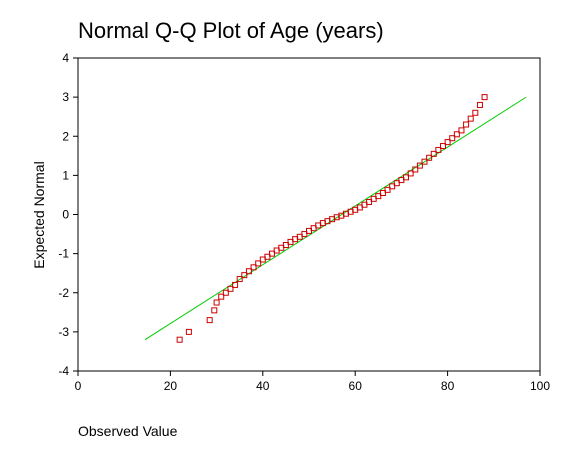  What do you see at coordinates (65, 97) in the screenshot?
I see `y-tick-label: 3` at bounding box center [65, 97].